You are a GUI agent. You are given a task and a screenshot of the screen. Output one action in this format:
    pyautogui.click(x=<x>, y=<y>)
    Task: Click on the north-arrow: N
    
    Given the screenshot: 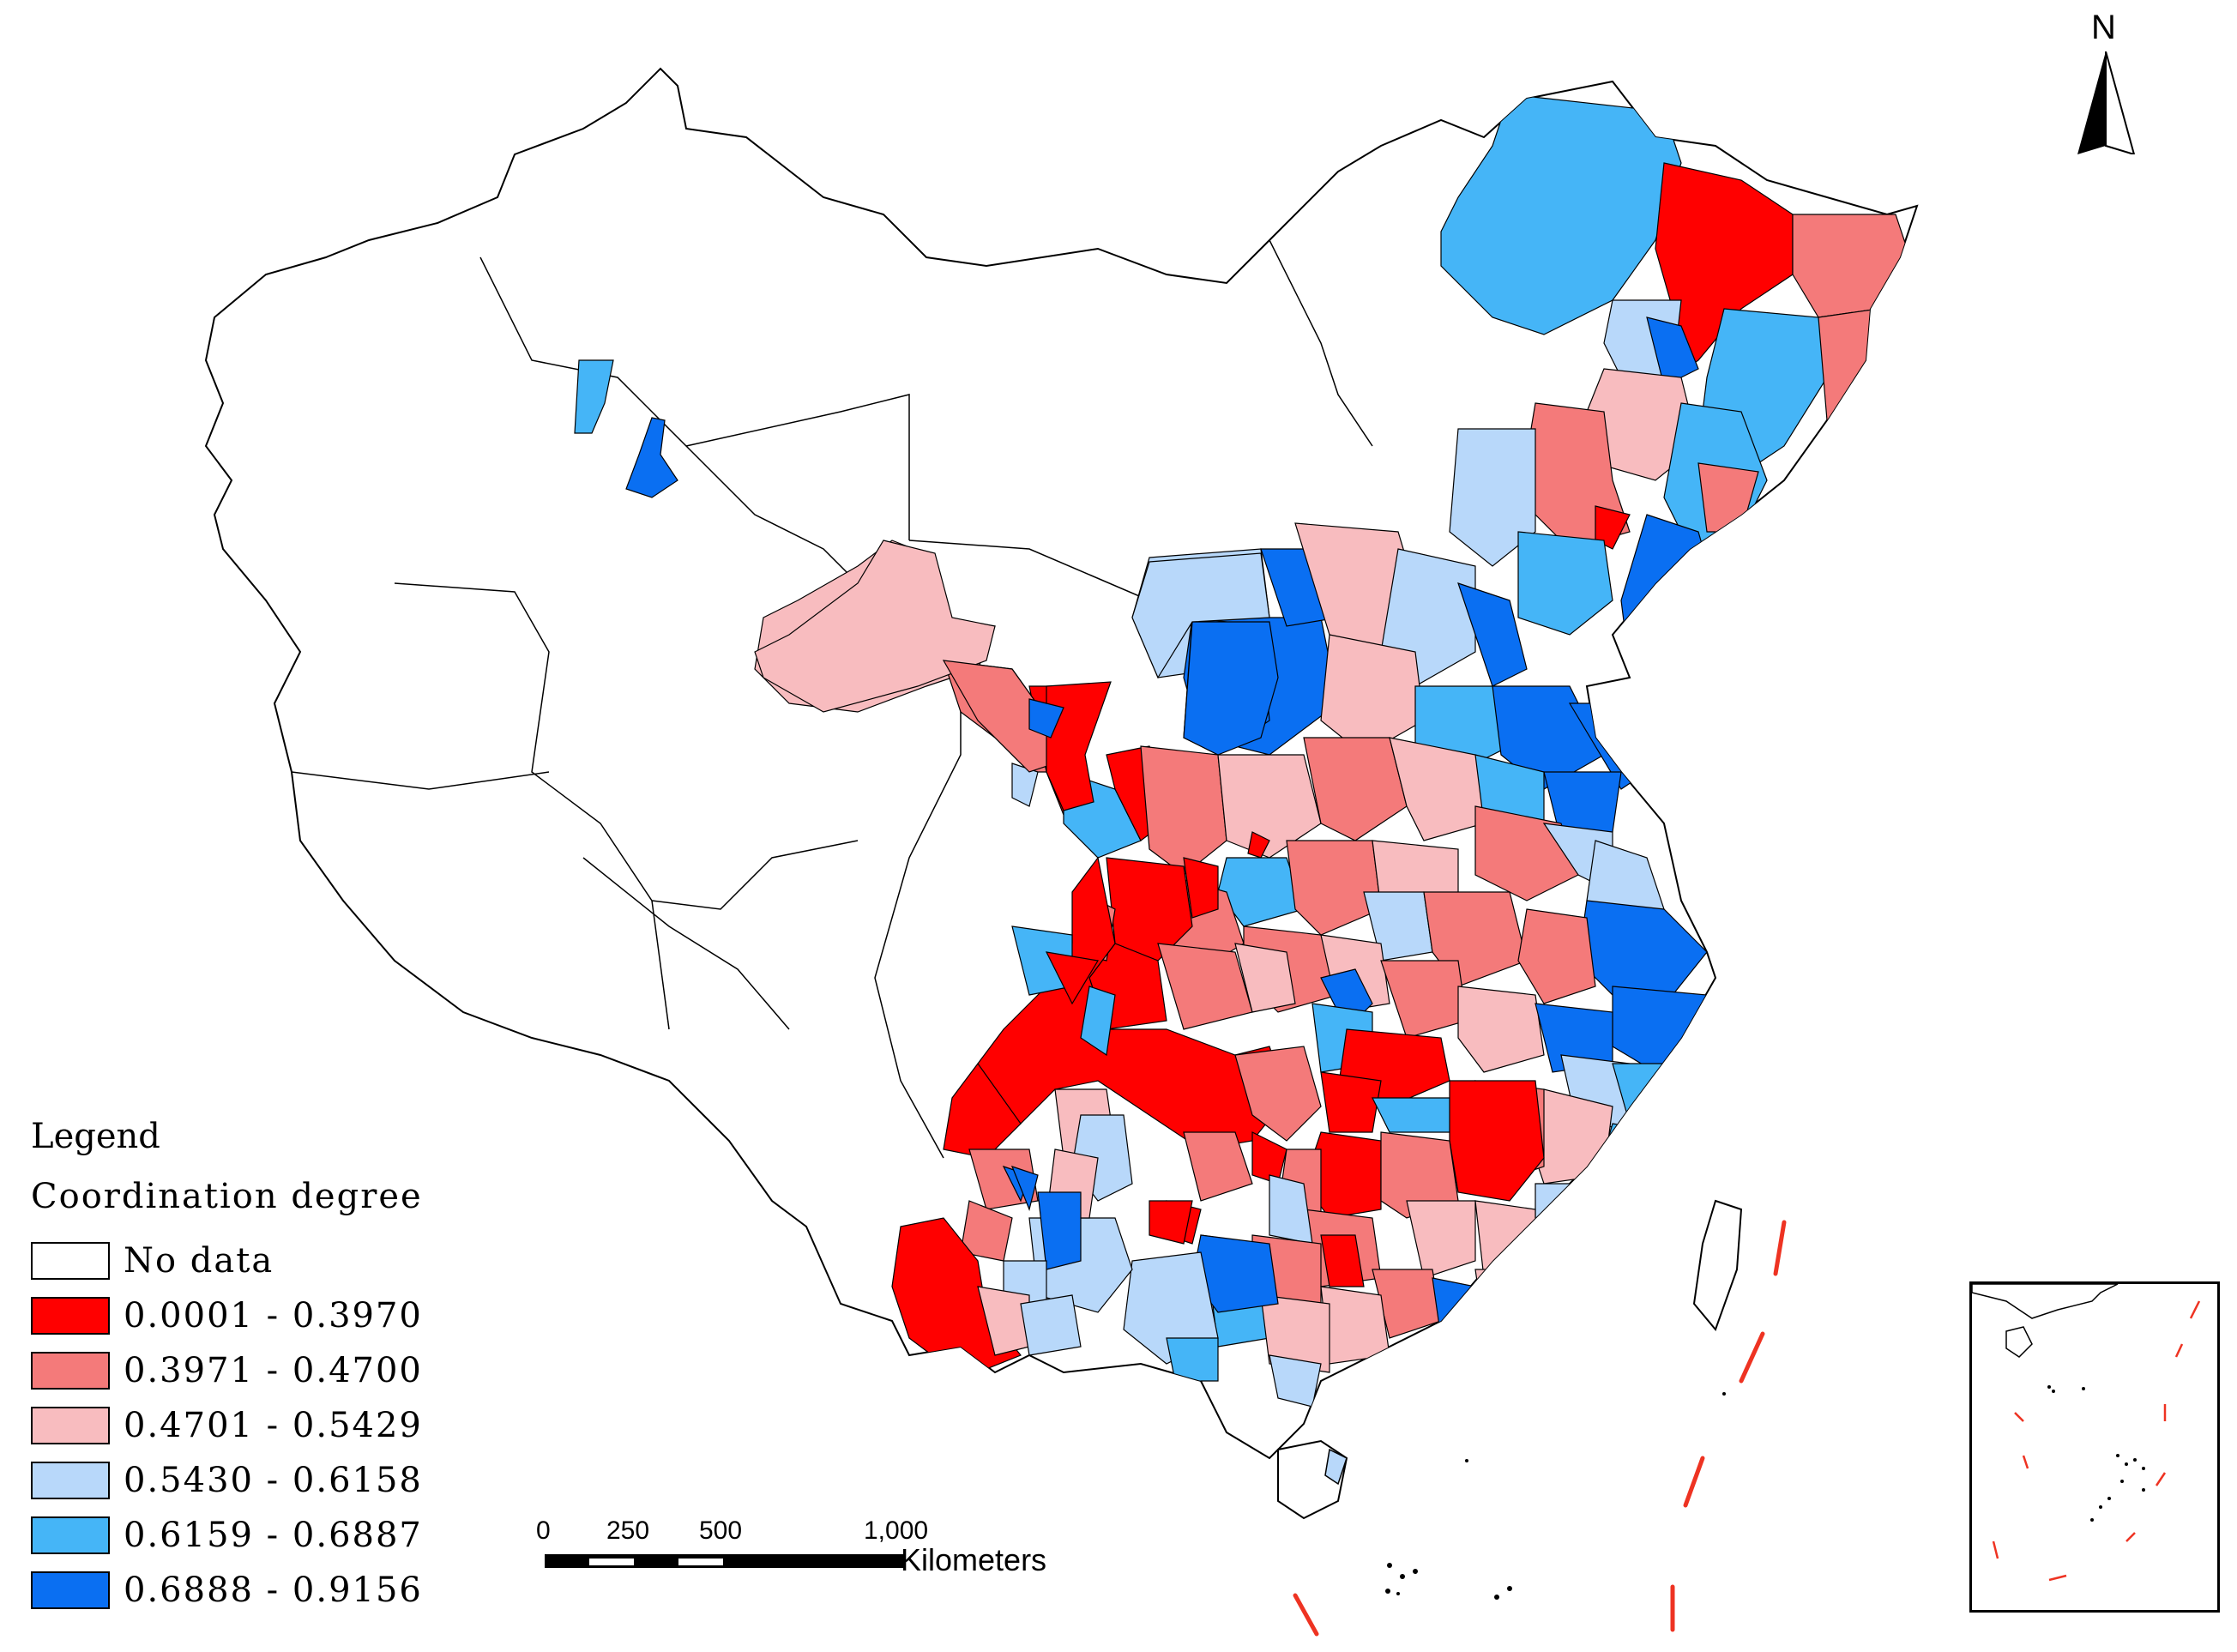 What is the action you would take?
    pyautogui.click(x=2105, y=81)
    